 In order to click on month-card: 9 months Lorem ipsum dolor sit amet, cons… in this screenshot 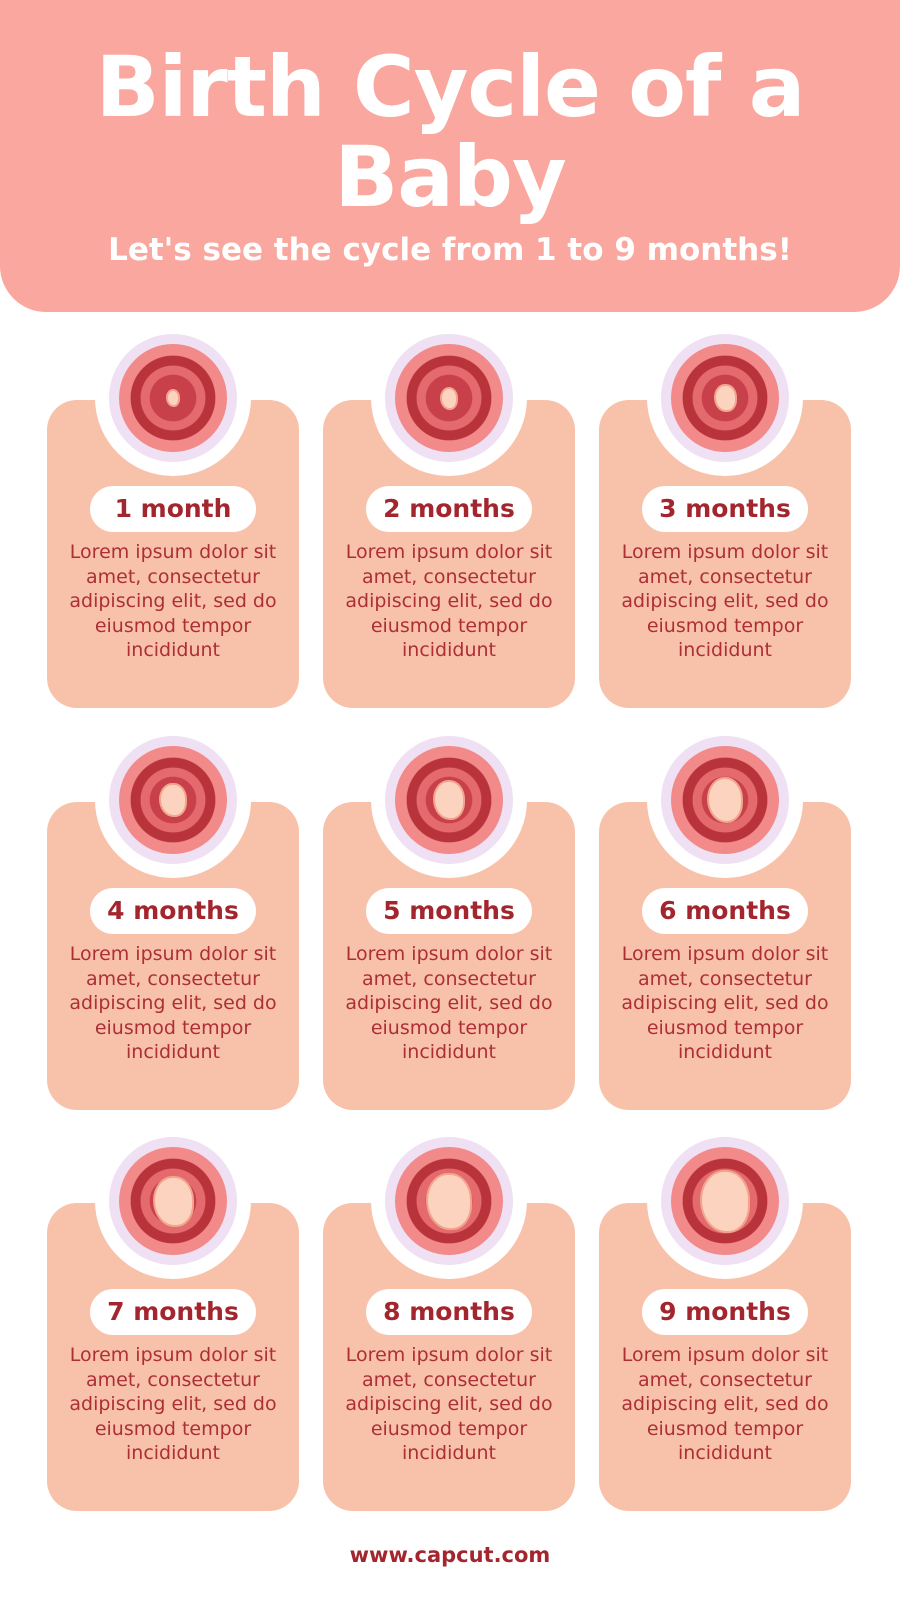, I will do `click(725, 1317)`.